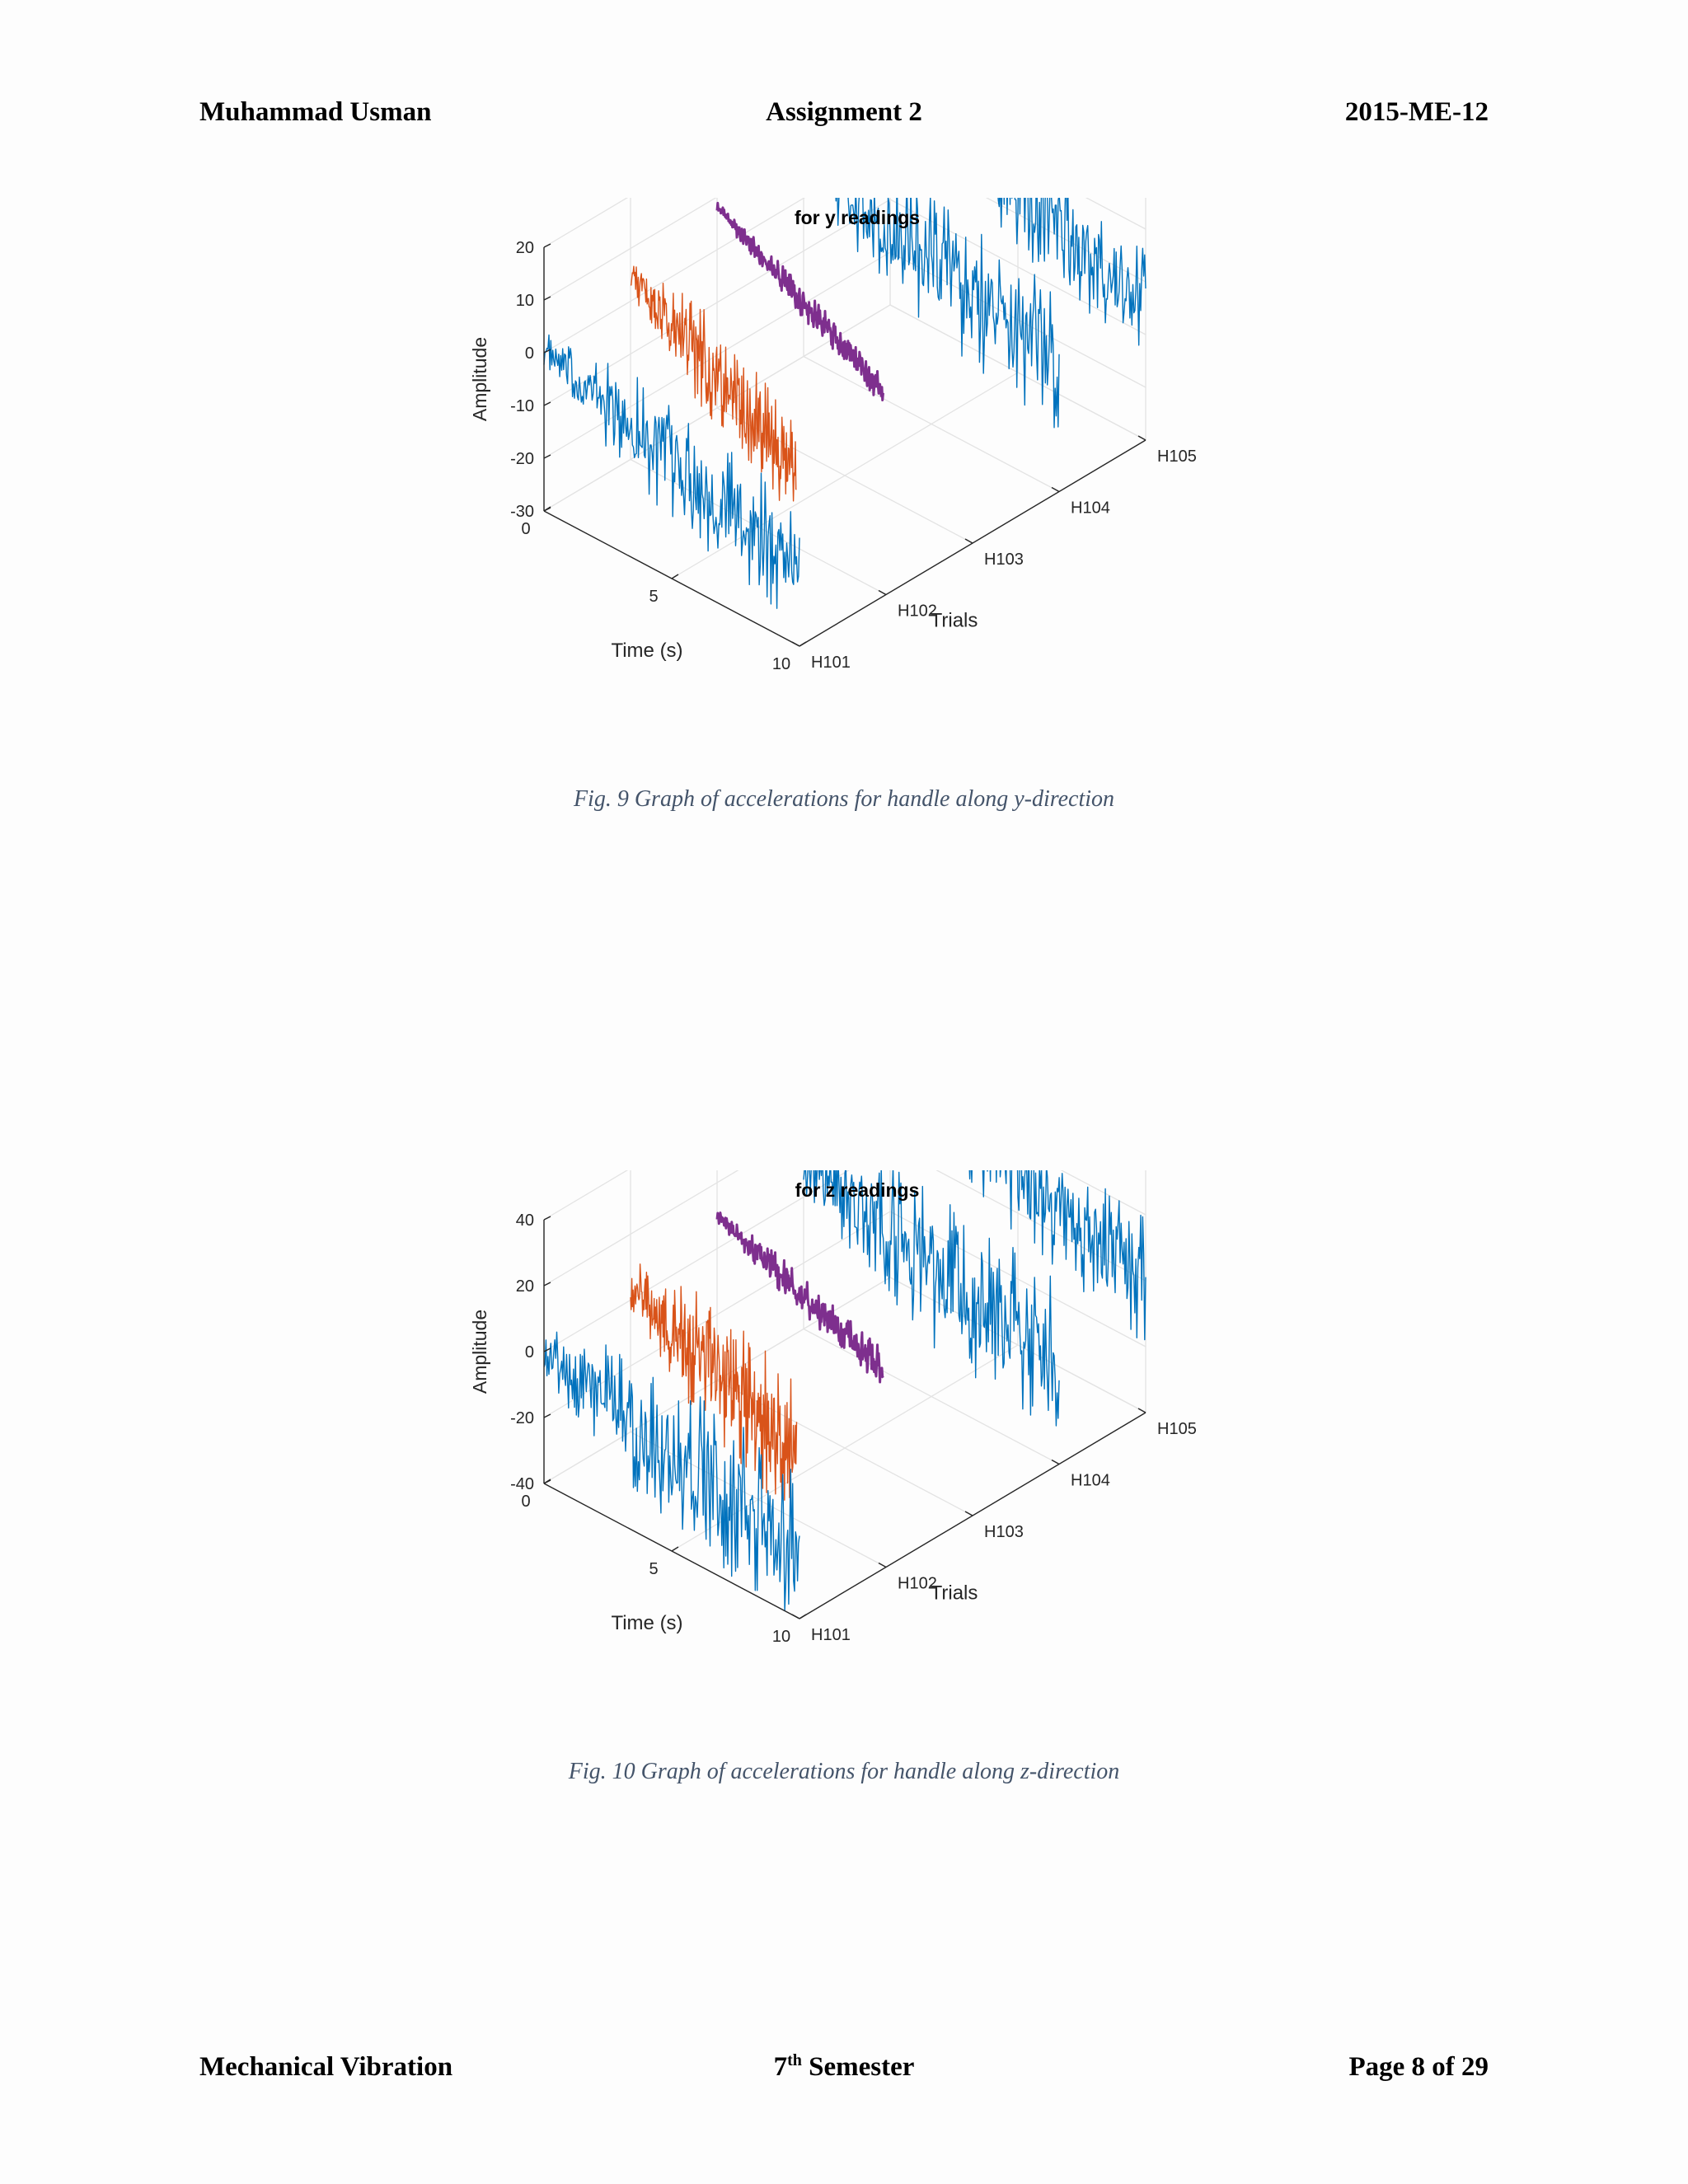  Describe the element at coordinates (858, 217) in the screenshot. I see `chart-title: for y readings` at that location.